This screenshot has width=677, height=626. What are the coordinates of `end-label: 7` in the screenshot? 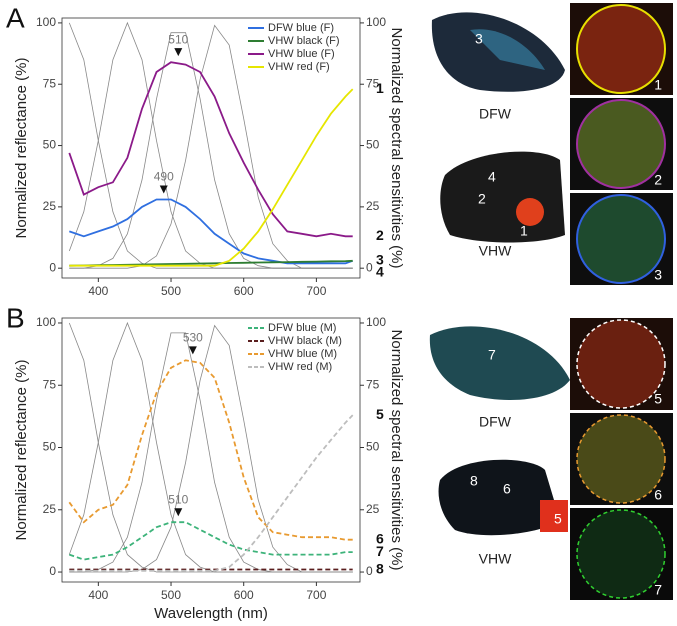 It's located at (380, 551).